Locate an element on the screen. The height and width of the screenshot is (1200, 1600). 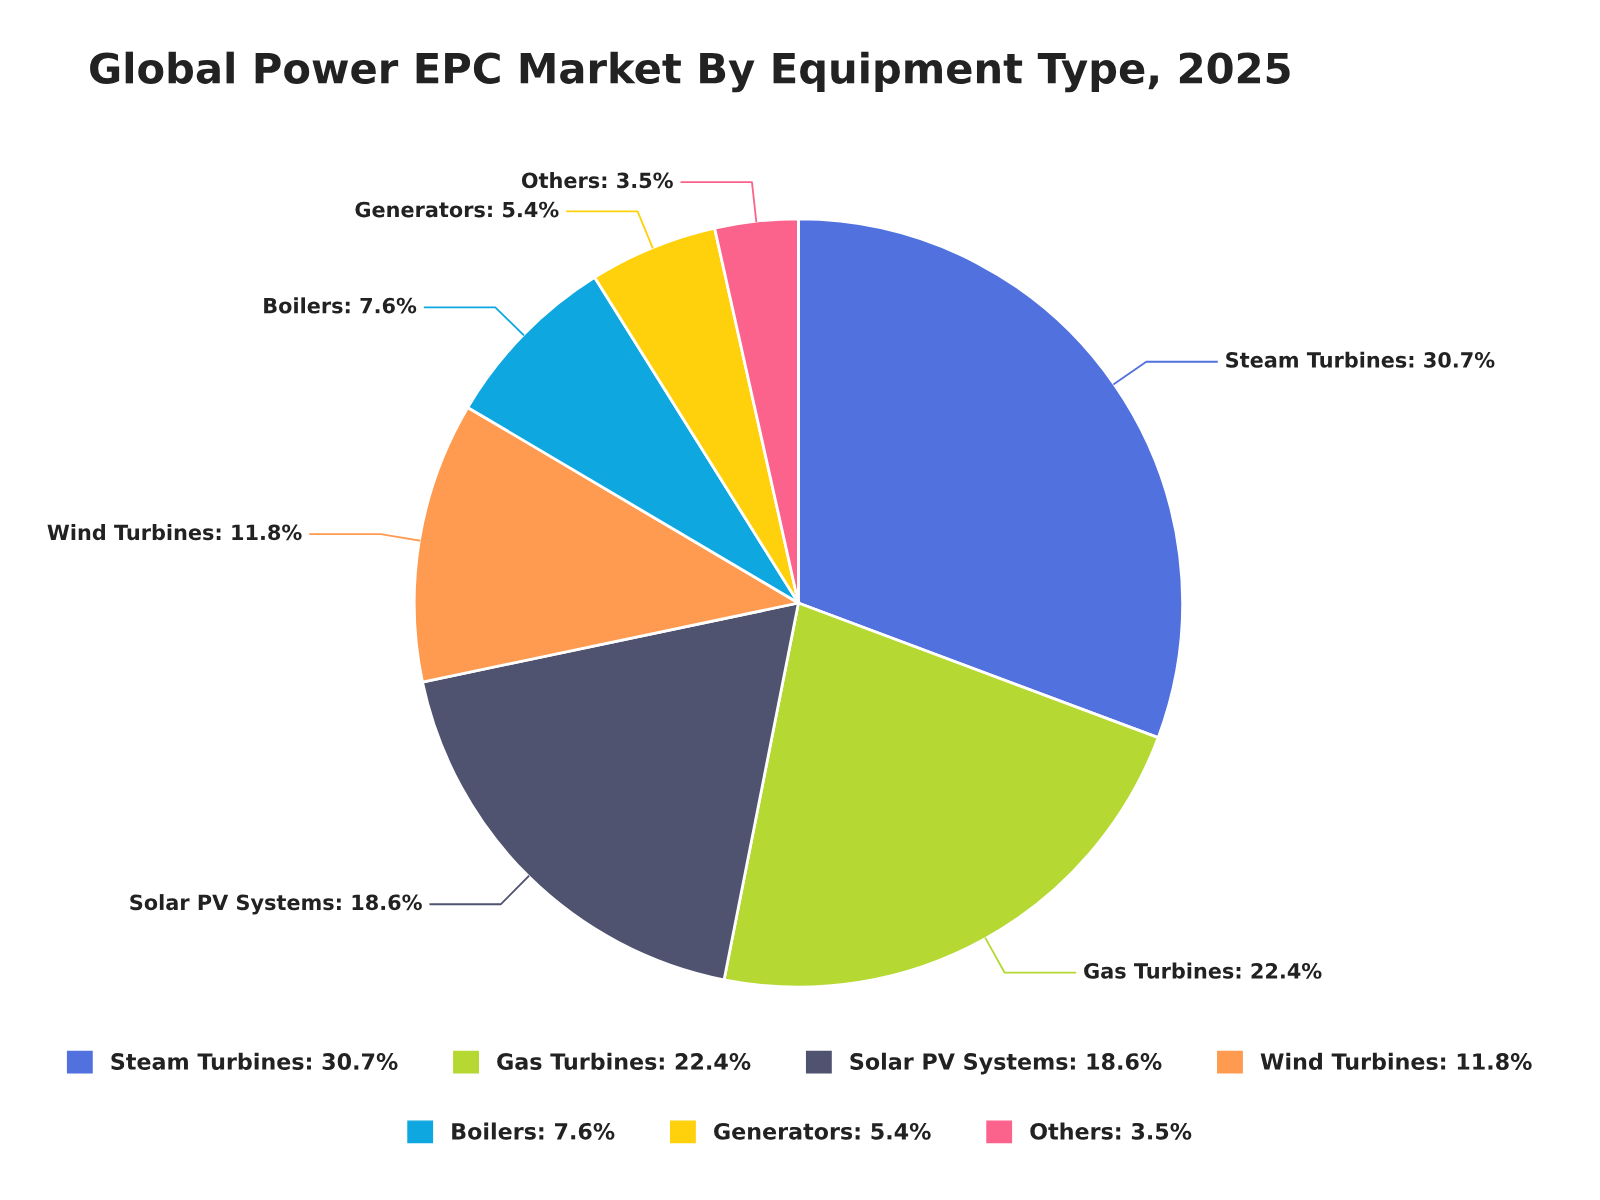
legend-label: Gas Turbines: 22.4% is located at coordinates (624, 1061).